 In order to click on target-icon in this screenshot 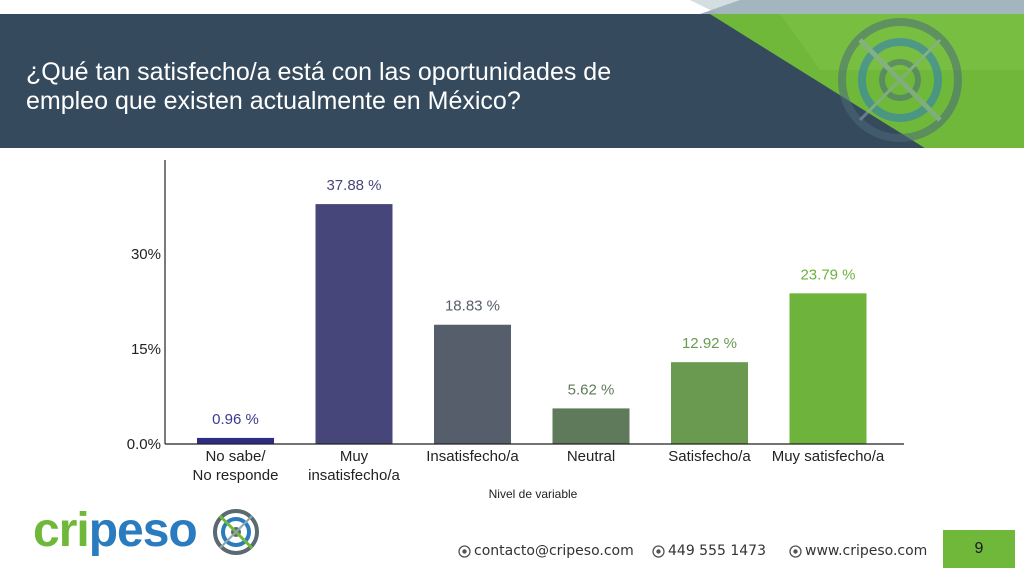, I will do `click(236, 532)`.